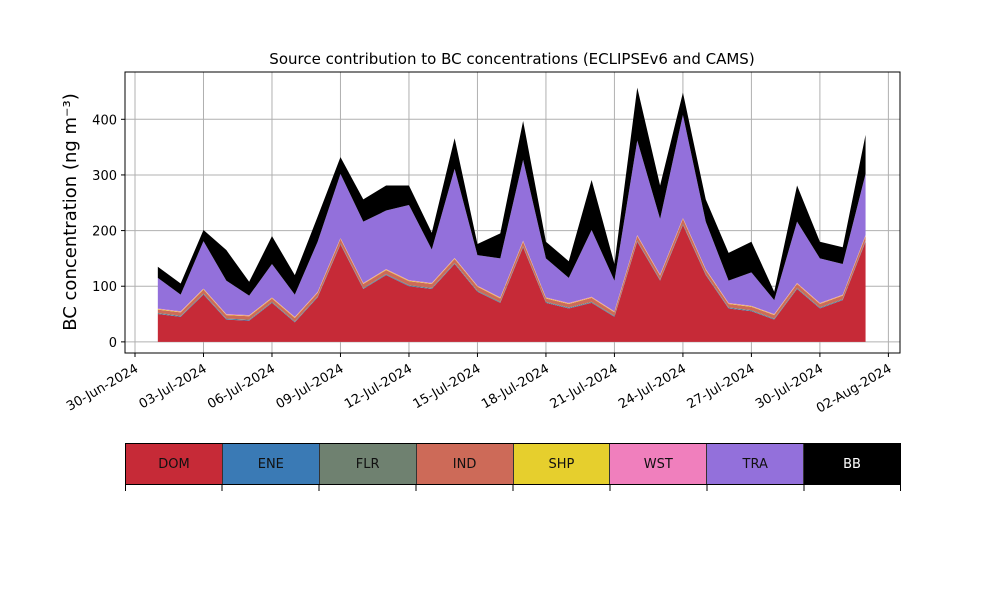 This screenshot has width=1000, height=600. Describe the element at coordinates (852, 464) in the screenshot. I see `legend-item-bb: BB` at that location.